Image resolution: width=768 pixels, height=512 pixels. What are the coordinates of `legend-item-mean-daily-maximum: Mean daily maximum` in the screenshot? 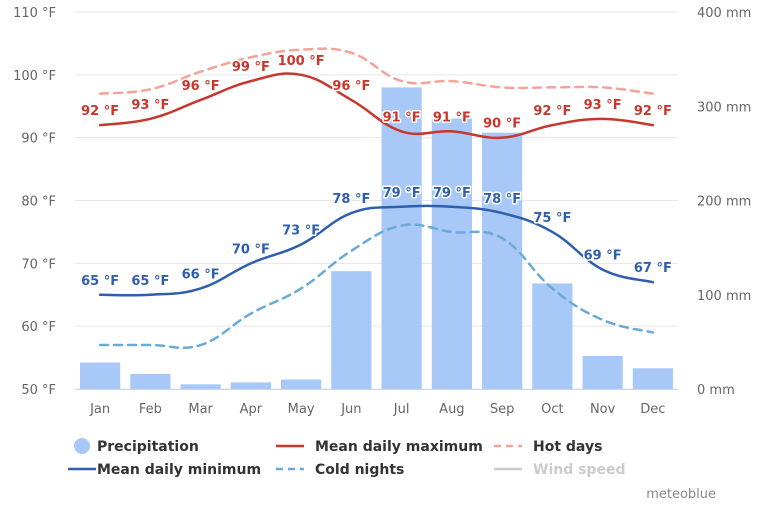 It's located at (379, 447).